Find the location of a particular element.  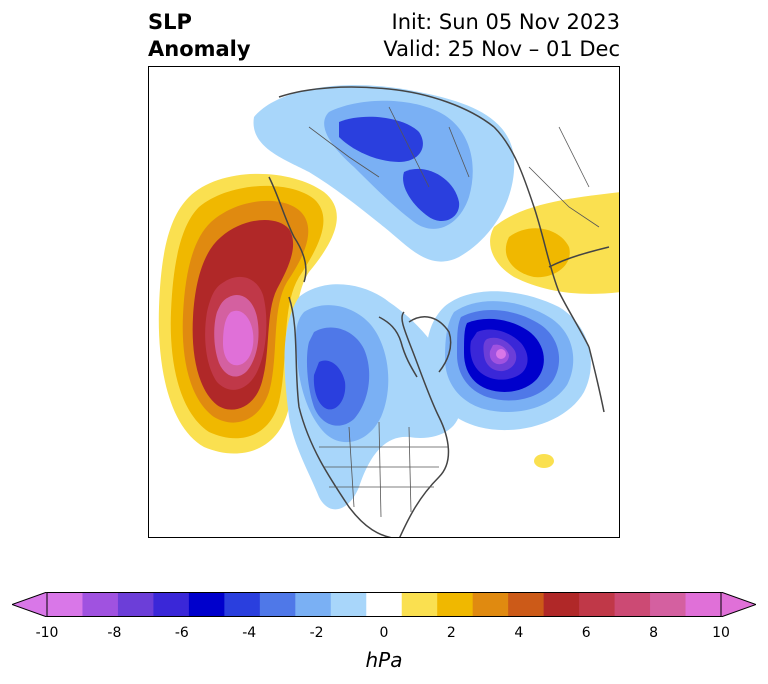

atlantic-low-anomaly is located at coordinates (508, 379).